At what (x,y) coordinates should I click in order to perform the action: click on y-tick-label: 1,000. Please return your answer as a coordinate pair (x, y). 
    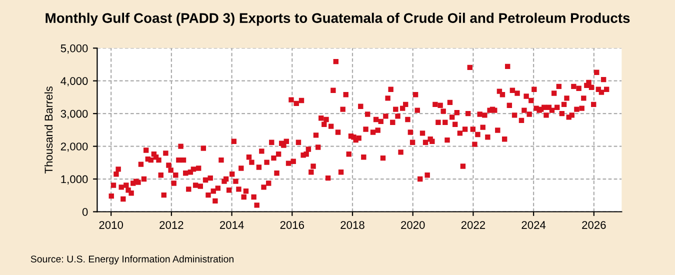
    Looking at the image, I should click on (74, 179).